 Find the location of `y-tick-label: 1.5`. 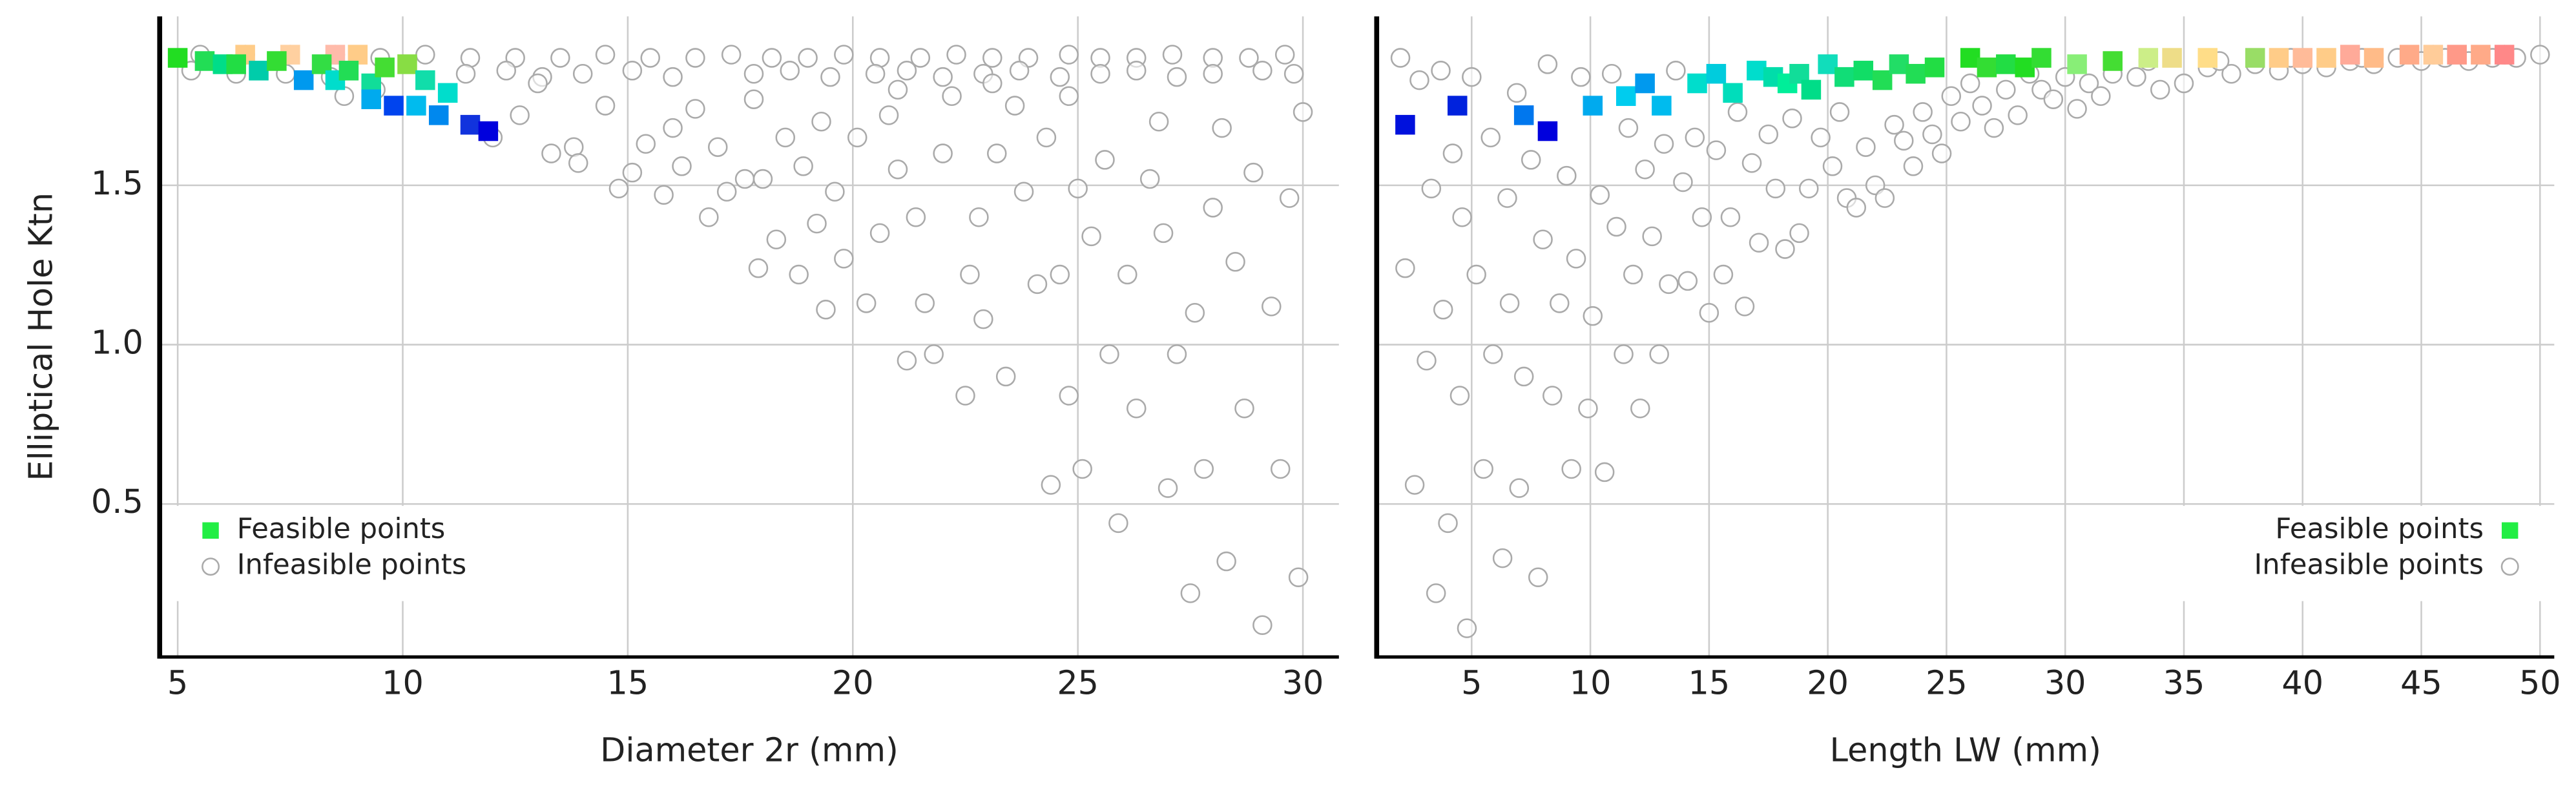

y-tick-label: 1.5 is located at coordinates (117, 183).